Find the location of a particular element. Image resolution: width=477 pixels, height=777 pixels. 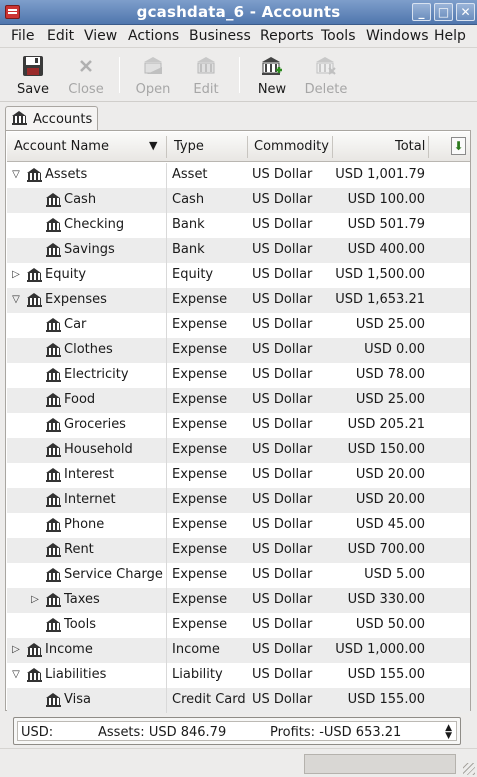

app-icon is located at coordinates (12, 12).